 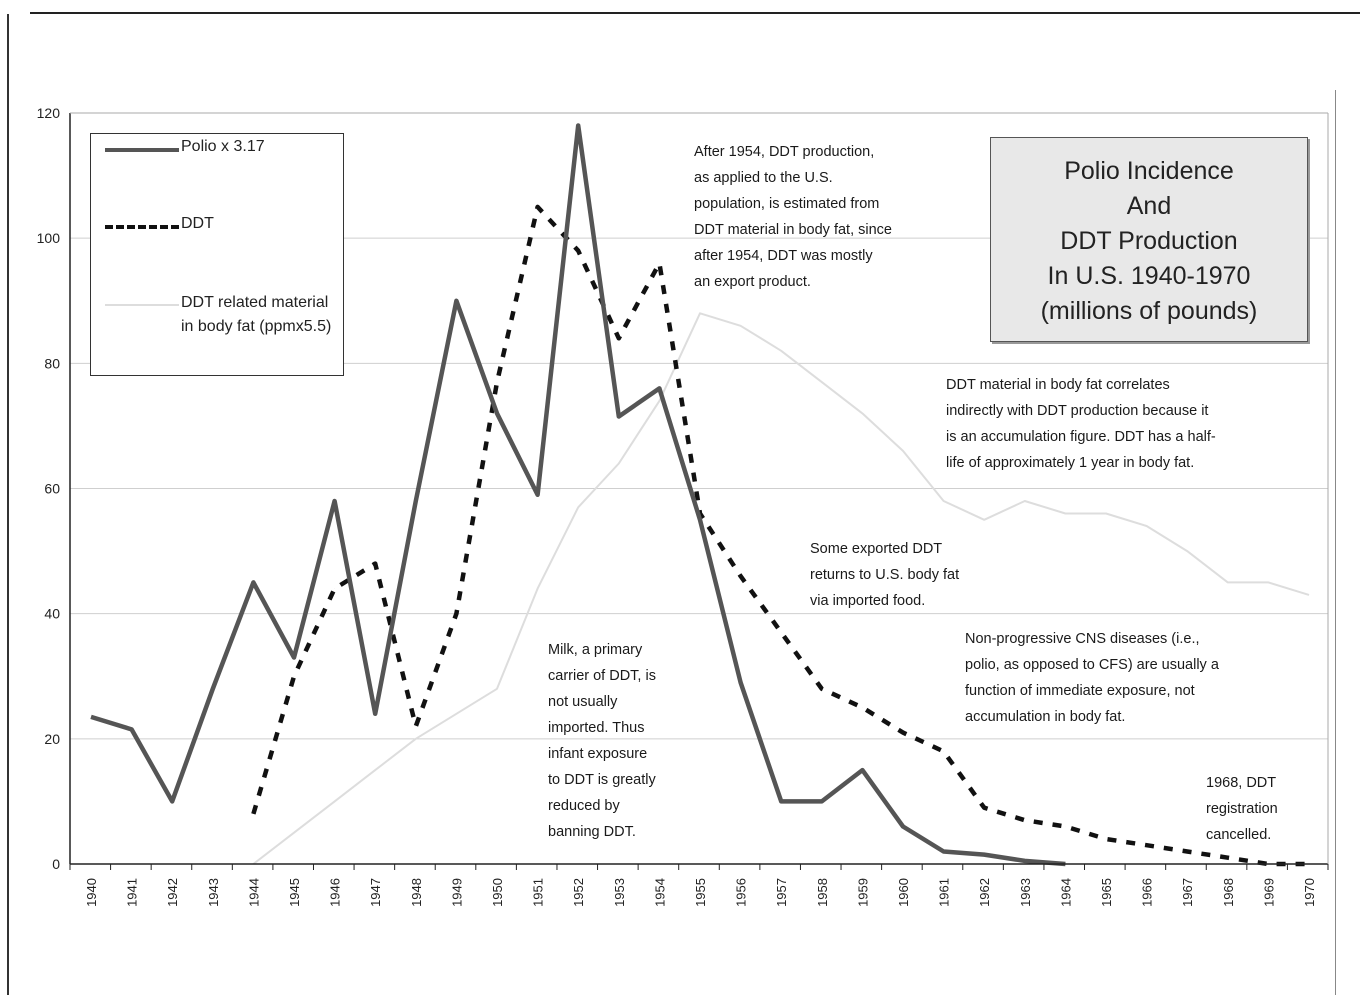 I want to click on x-tick-label: 1959, so click(x=862, y=892).